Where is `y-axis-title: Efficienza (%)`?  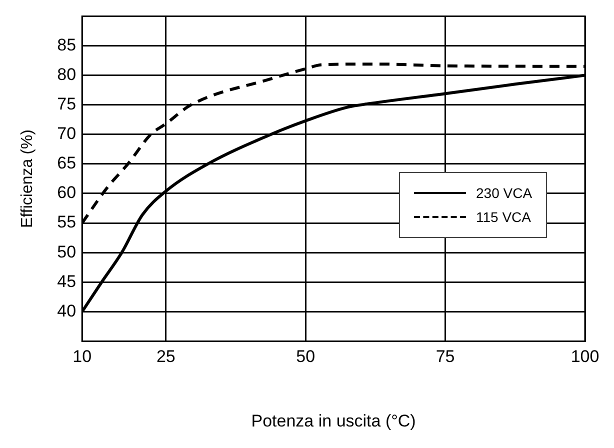
y-axis-title: Efficienza (%) is located at coordinates (27, 178).